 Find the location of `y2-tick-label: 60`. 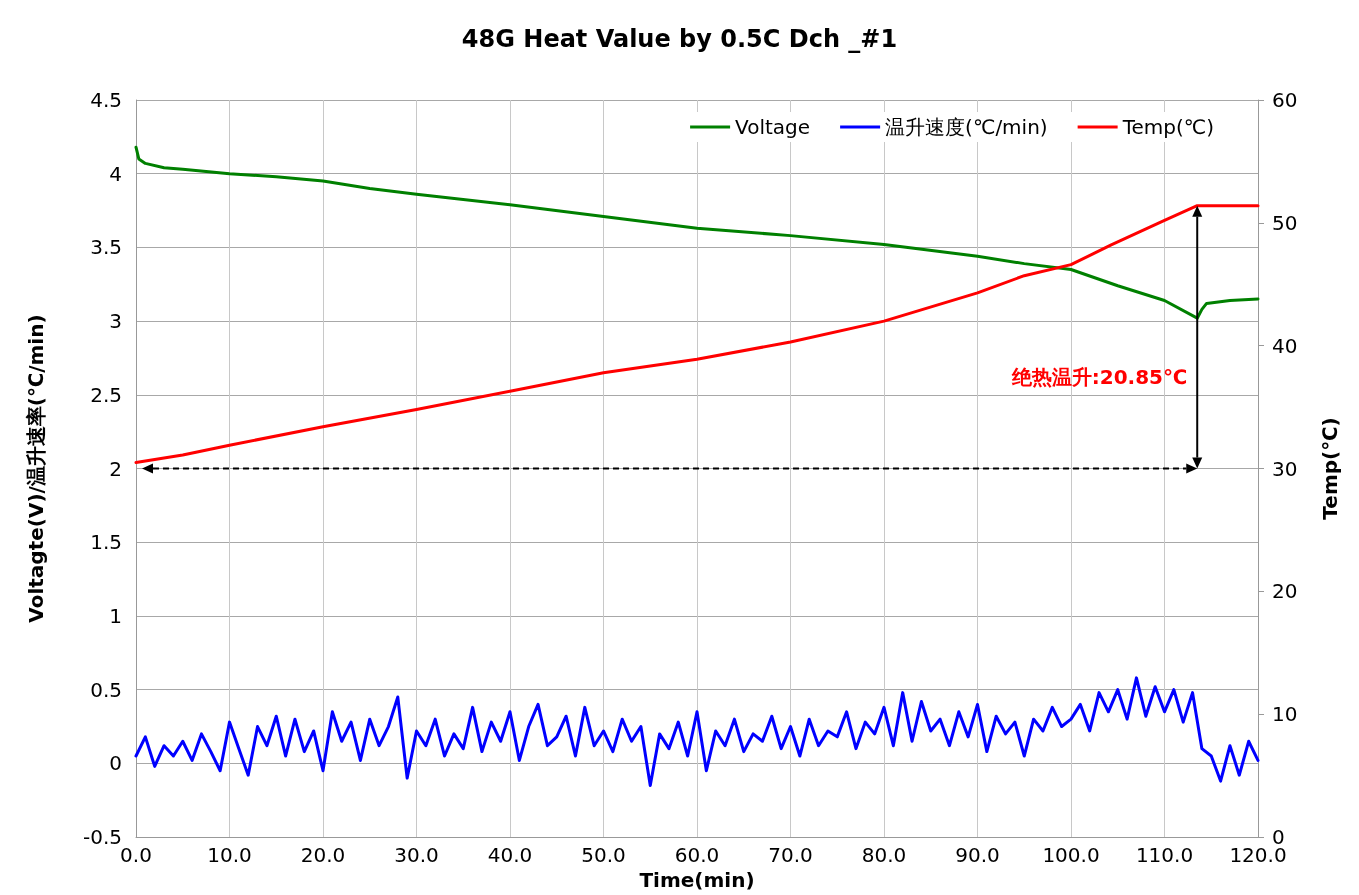

y2-tick-label: 60 is located at coordinates (1285, 100).